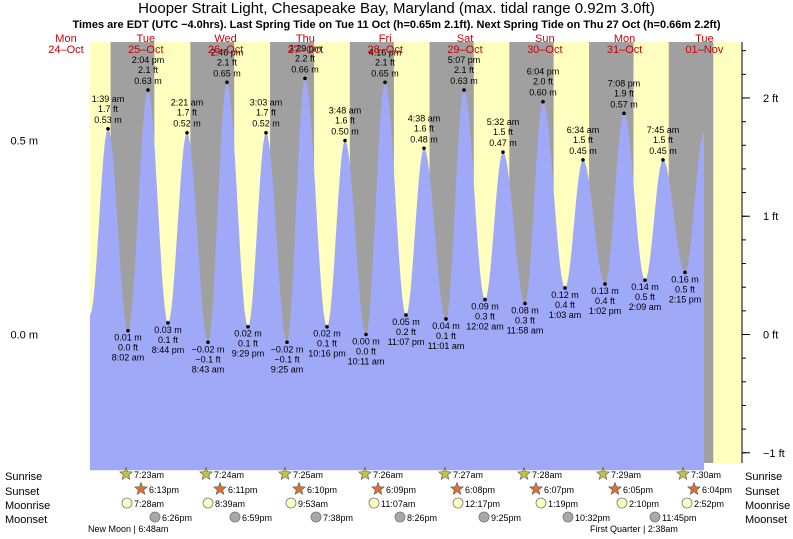 The image size is (793, 539). Describe the element at coordinates (663, 130) in the screenshot. I see `high-tide-time: 7:45 am` at that location.